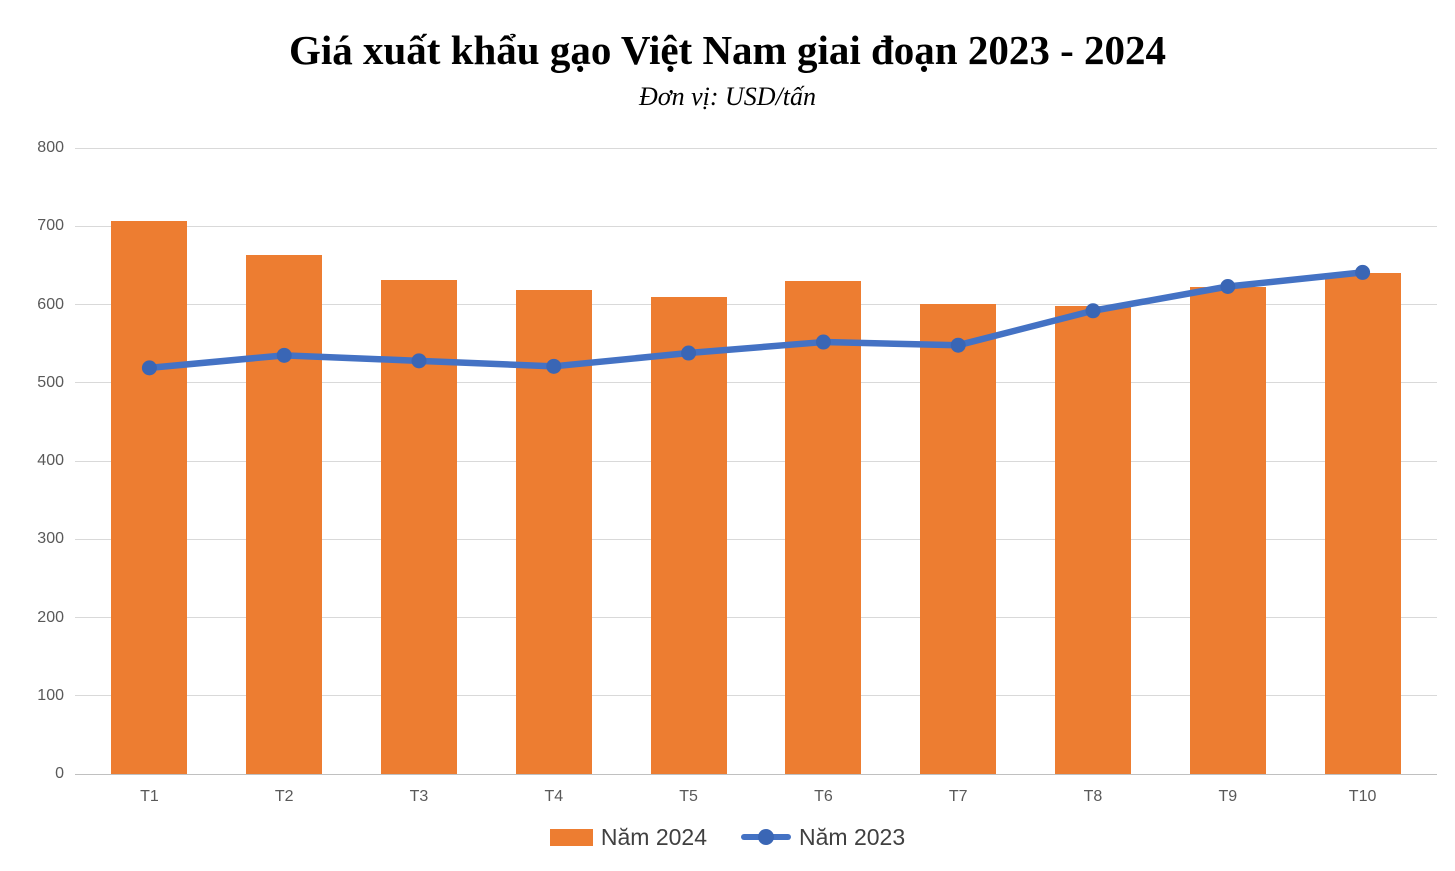 The image size is (1455, 871). I want to click on y-axis-label-300: 300, so click(50, 539).